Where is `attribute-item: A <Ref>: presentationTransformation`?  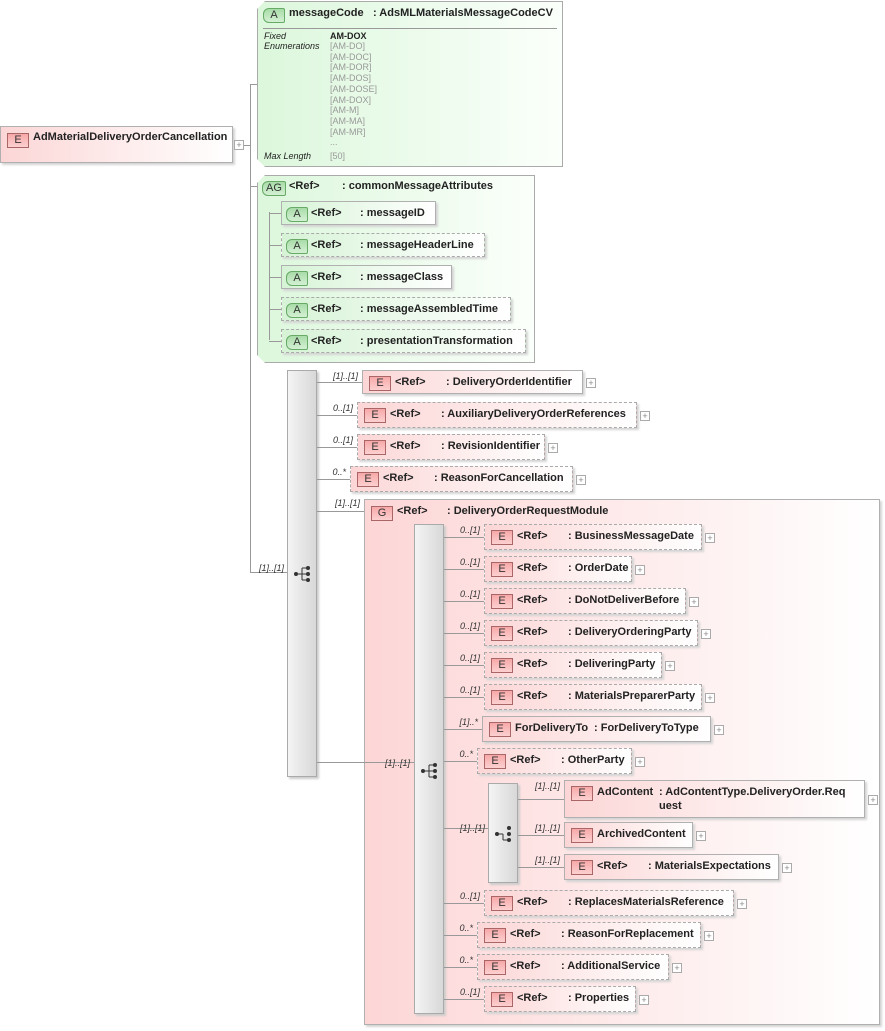 attribute-item: A <Ref>: presentationTransformation is located at coordinates (403, 341).